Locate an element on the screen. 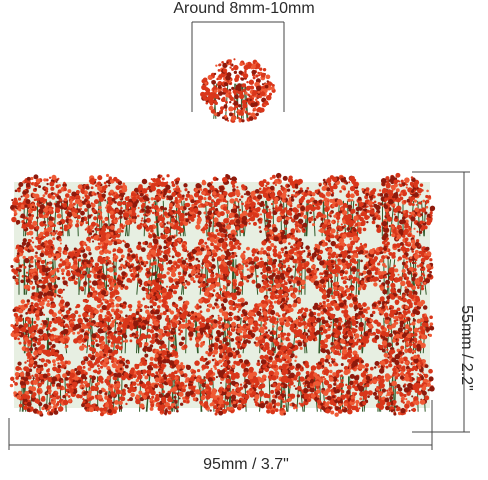 Image resolution: width=488 pixels, height=480 pixels. tuft-dimension-lines is located at coordinates (238, 66).